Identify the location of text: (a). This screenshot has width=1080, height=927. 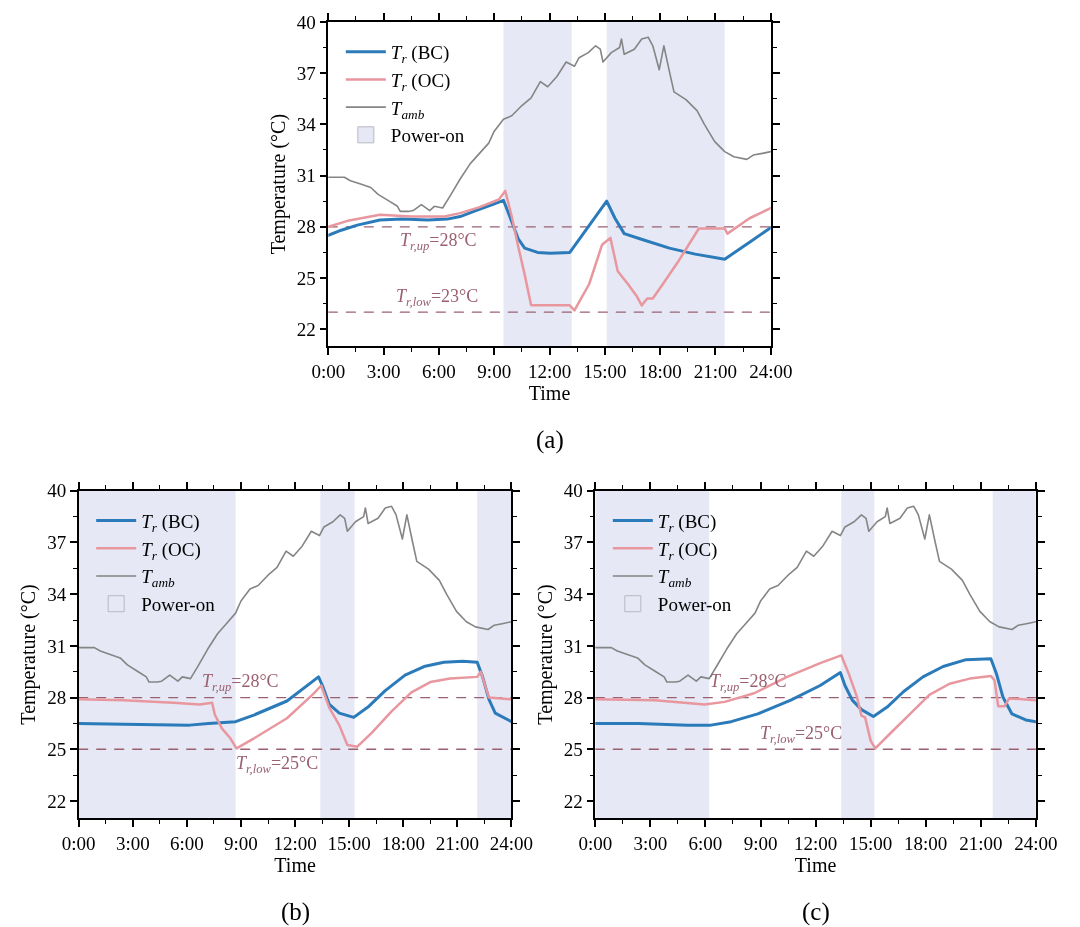
(550, 440).